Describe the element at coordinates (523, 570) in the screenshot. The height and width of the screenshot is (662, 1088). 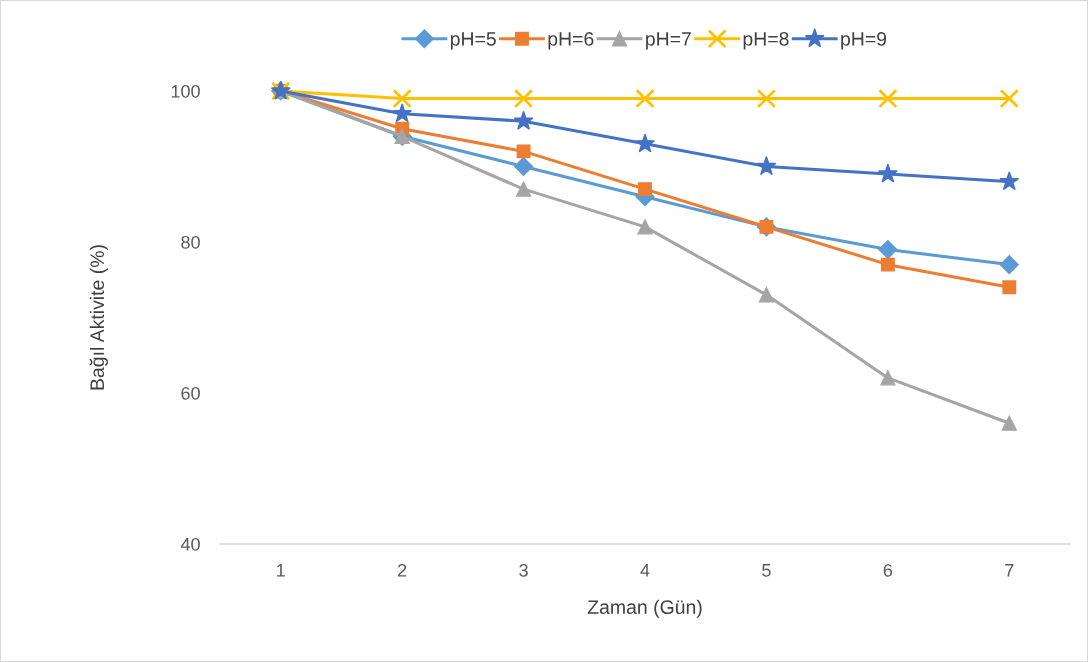
I see `x-tick-label: 3` at that location.